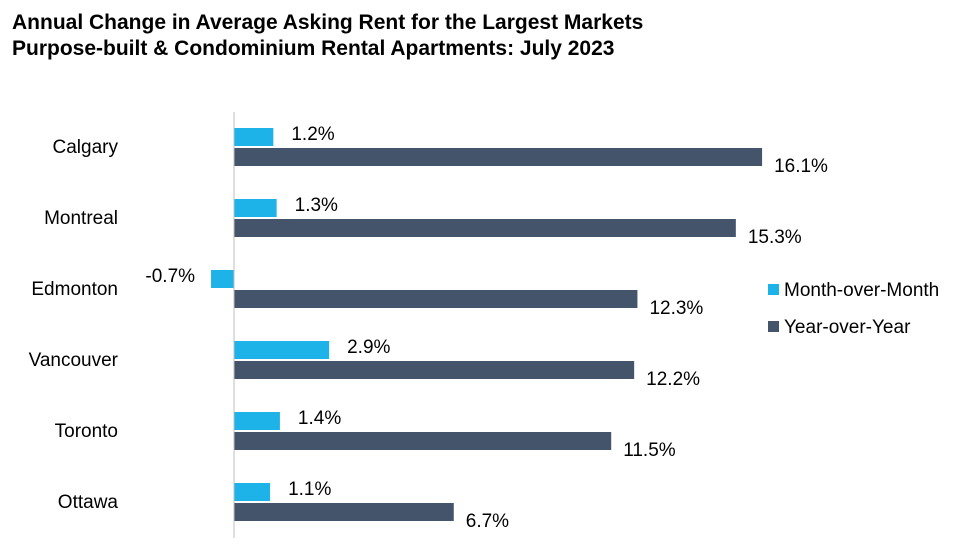 The image size is (980, 560). I want to click on data-label-year-over-year-edmonton: 12.3%, so click(676, 308).